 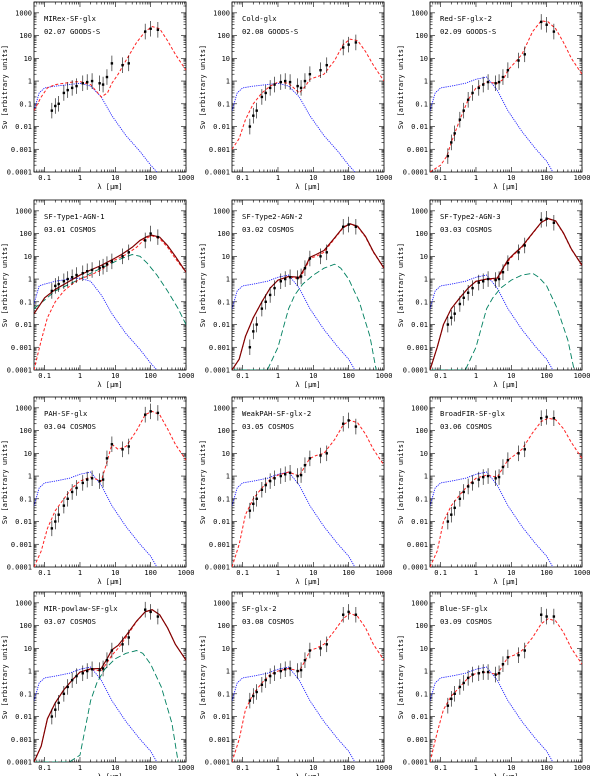 What do you see at coordinates (70, 621) in the screenshot?
I see `panel-id: 03.07 COSMOS` at bounding box center [70, 621].